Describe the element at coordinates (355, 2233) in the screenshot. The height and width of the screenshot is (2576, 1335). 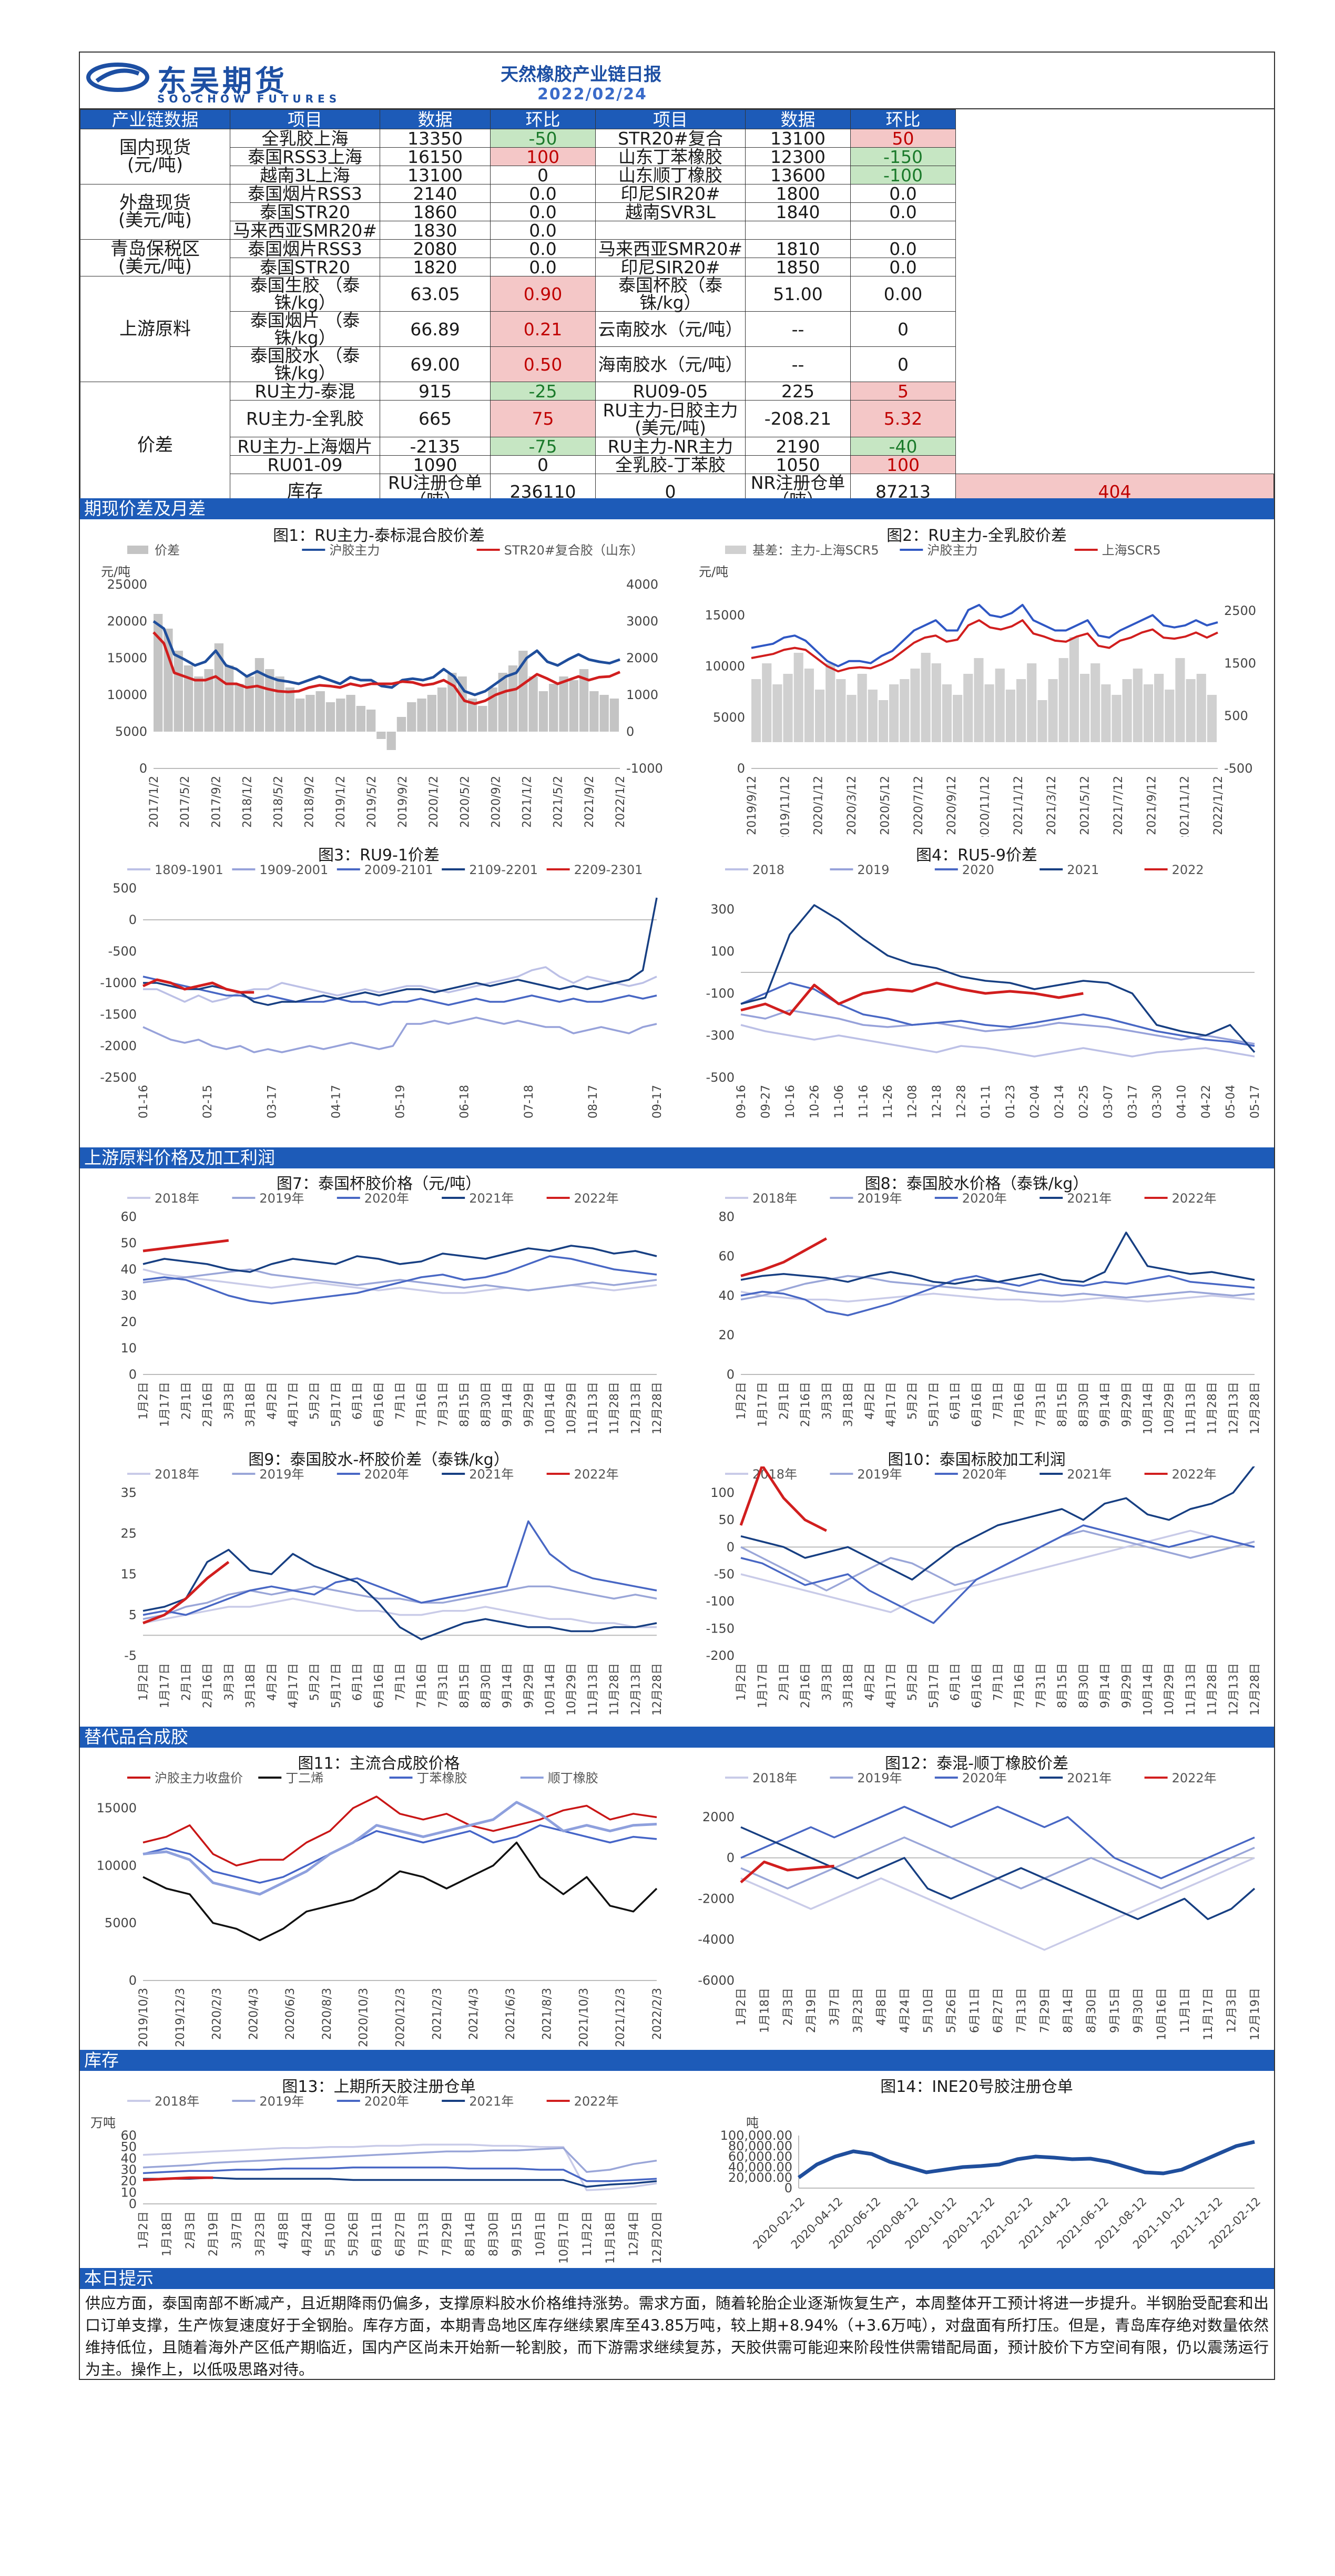
I see `x-tick-label: 5月26日` at that location.